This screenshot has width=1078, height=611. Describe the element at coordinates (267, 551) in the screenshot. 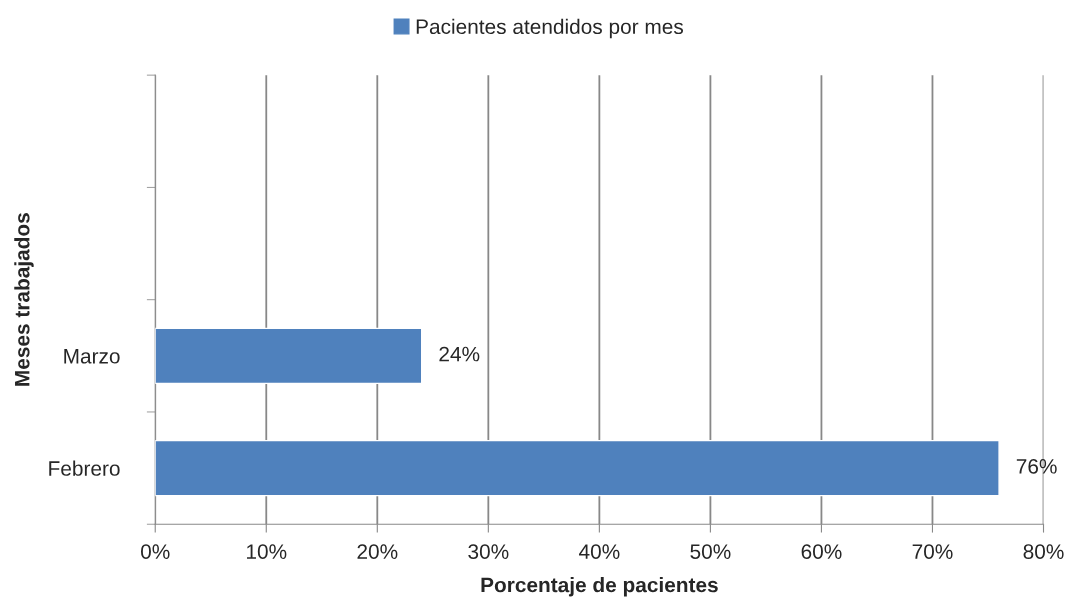

I see `x-tick-label: 10%` at that location.